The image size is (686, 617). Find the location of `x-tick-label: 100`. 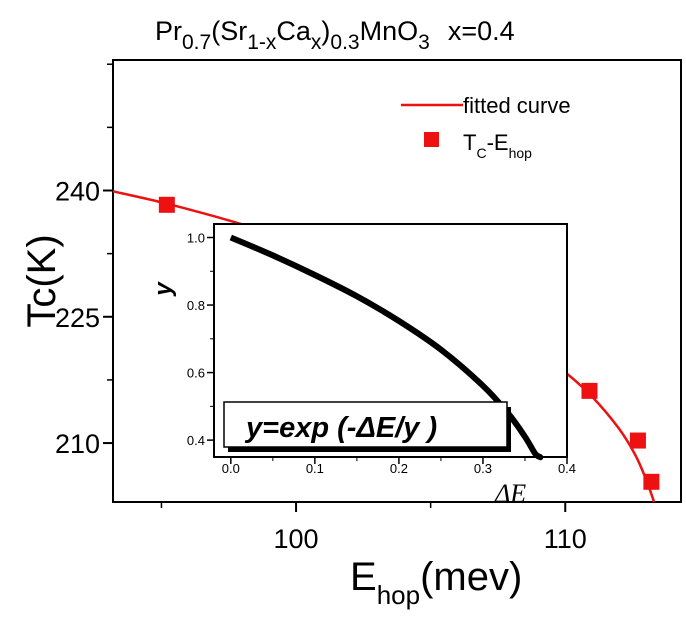

x-tick-label: 100 is located at coordinates (296, 539).